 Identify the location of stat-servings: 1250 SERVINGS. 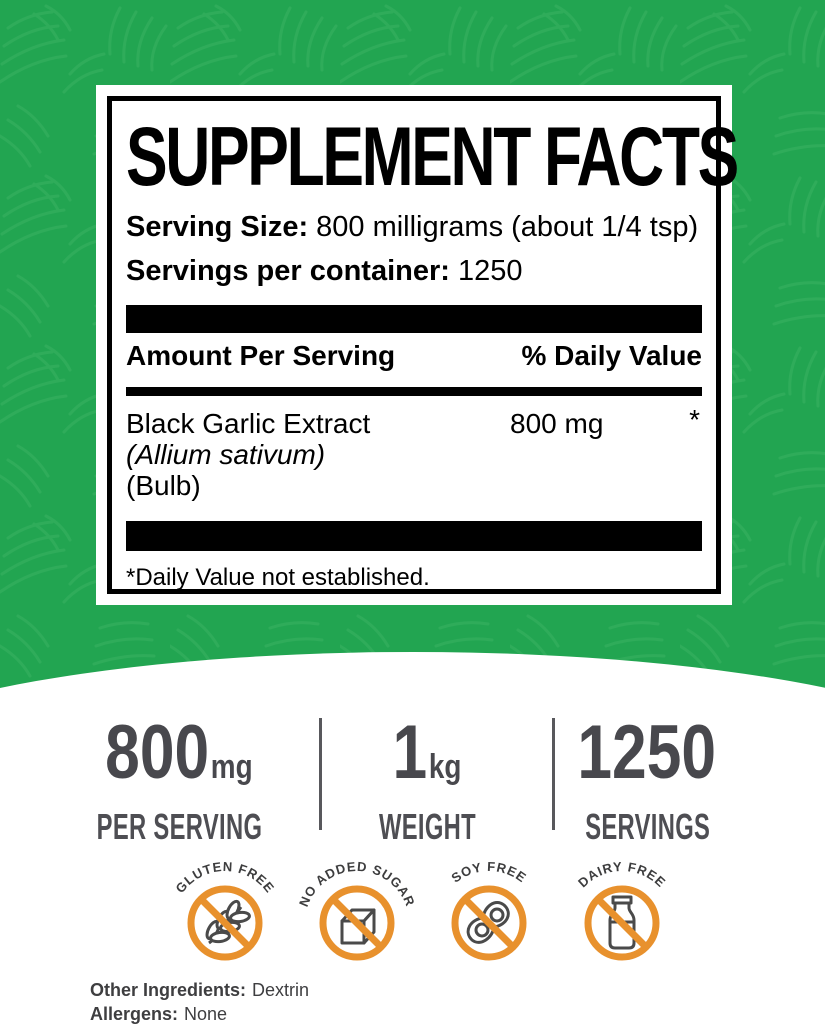
(648, 778).